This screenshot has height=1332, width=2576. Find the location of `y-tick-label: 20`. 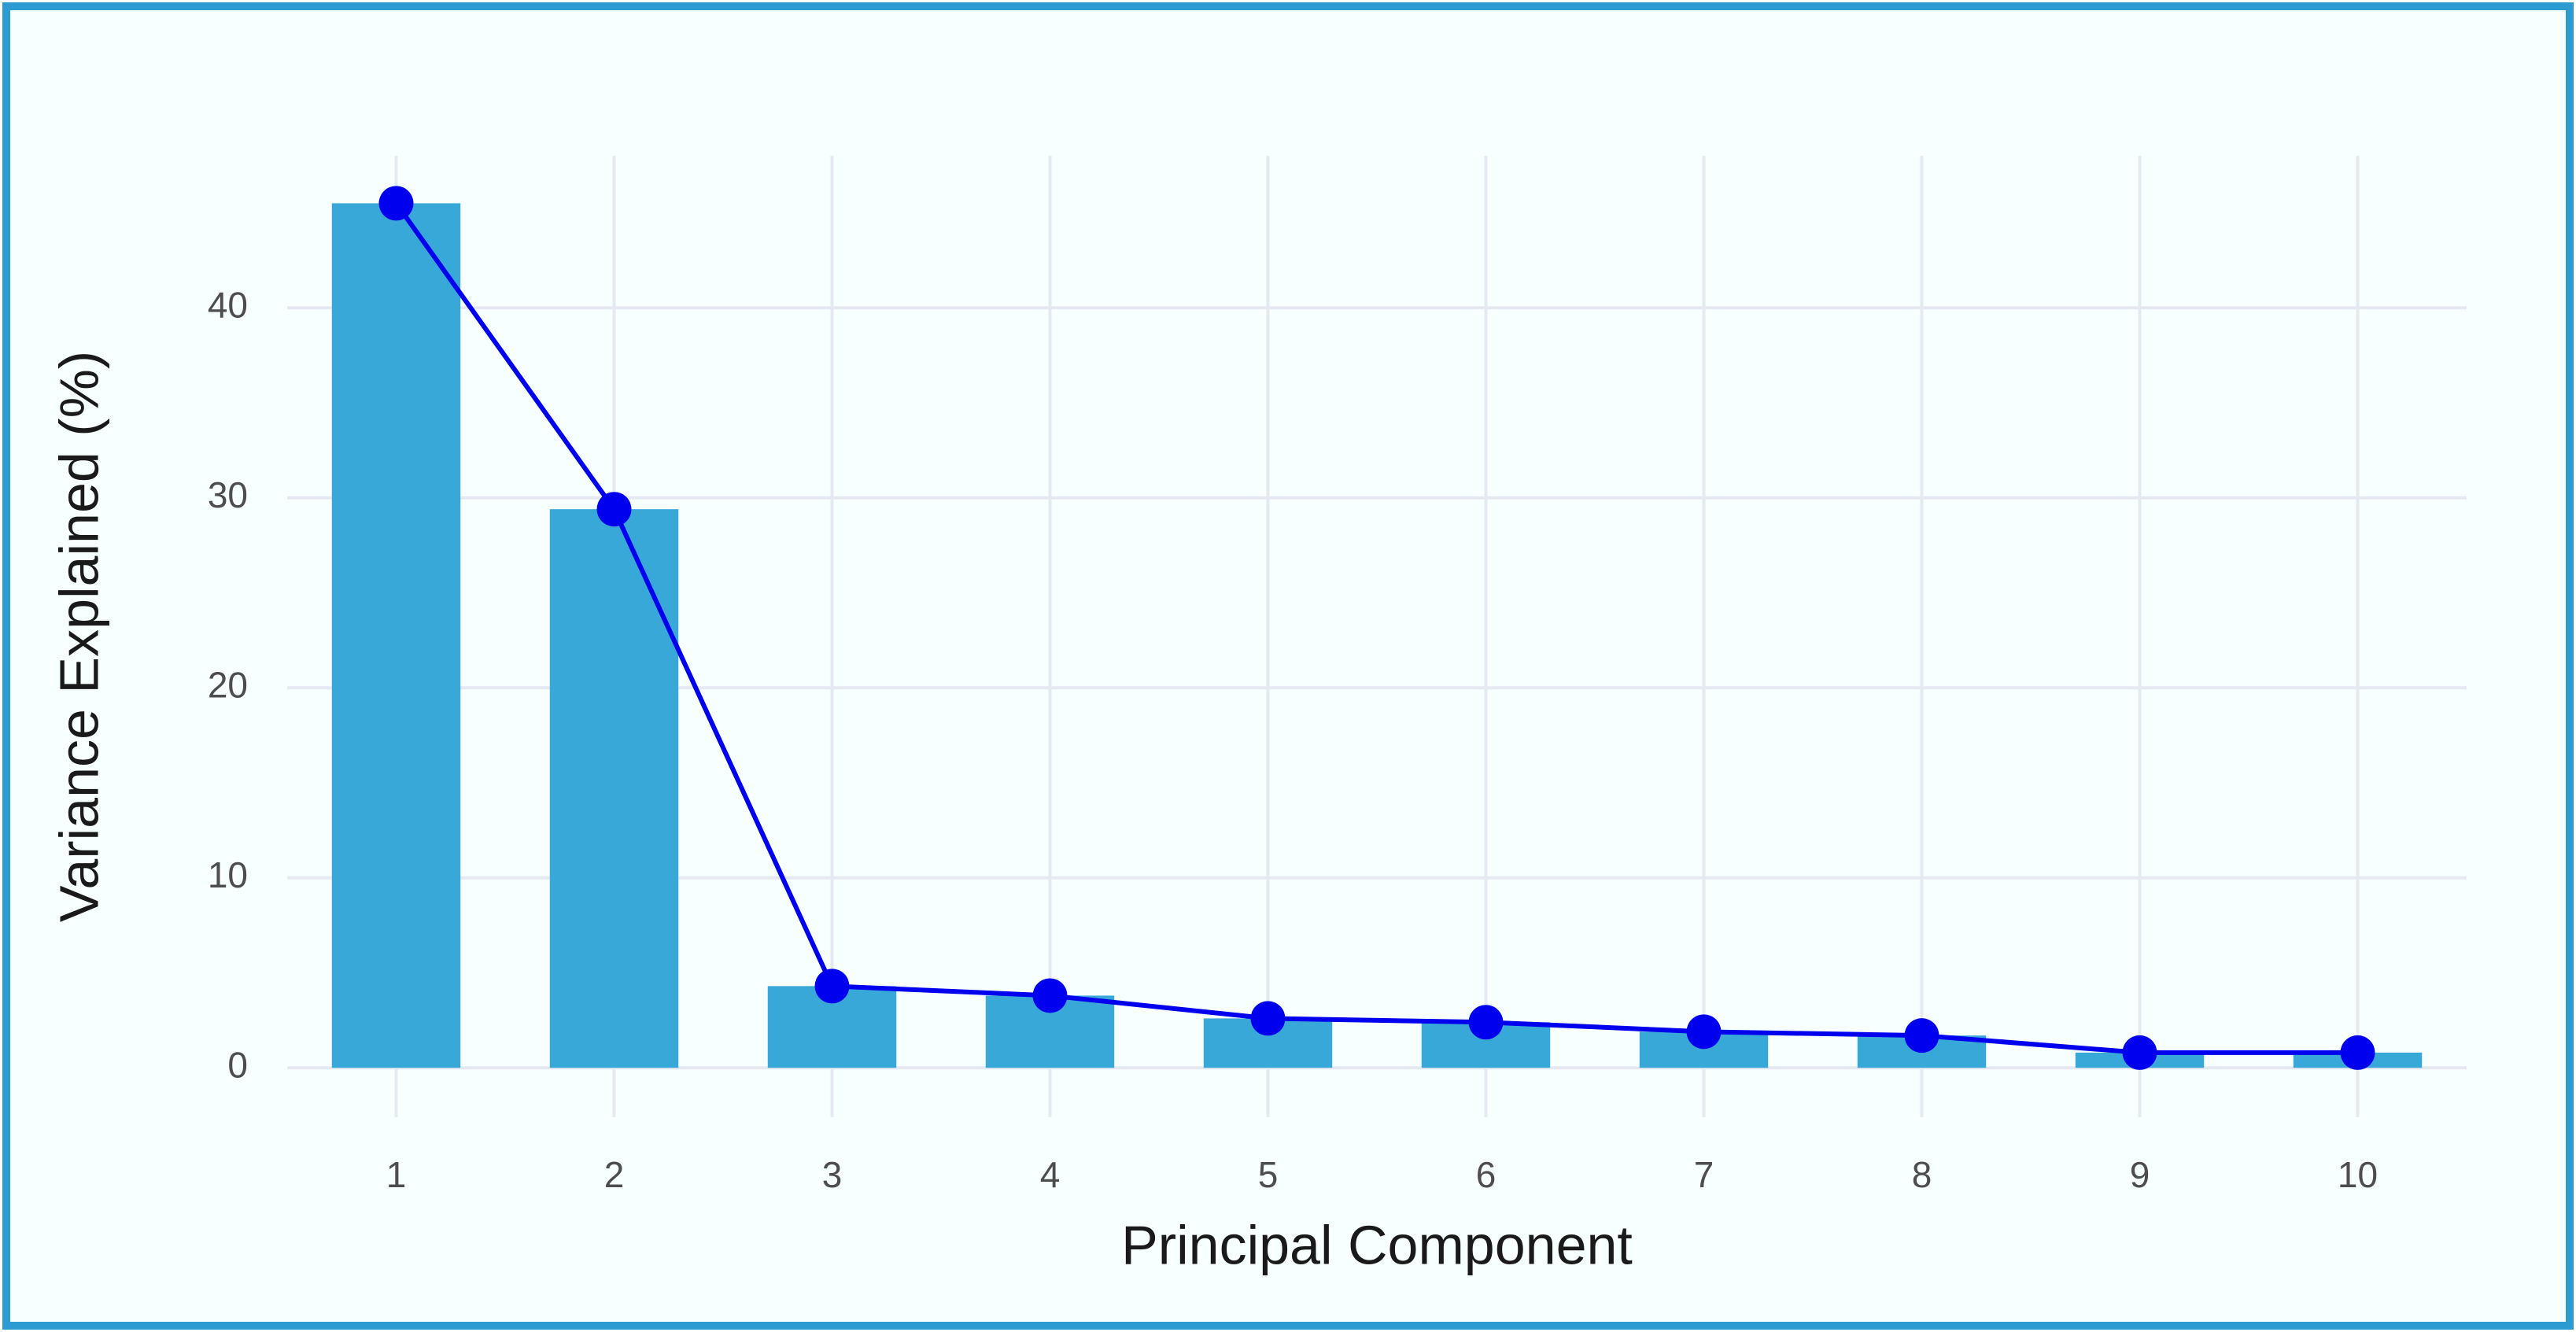

y-tick-label: 20 is located at coordinates (228, 684).